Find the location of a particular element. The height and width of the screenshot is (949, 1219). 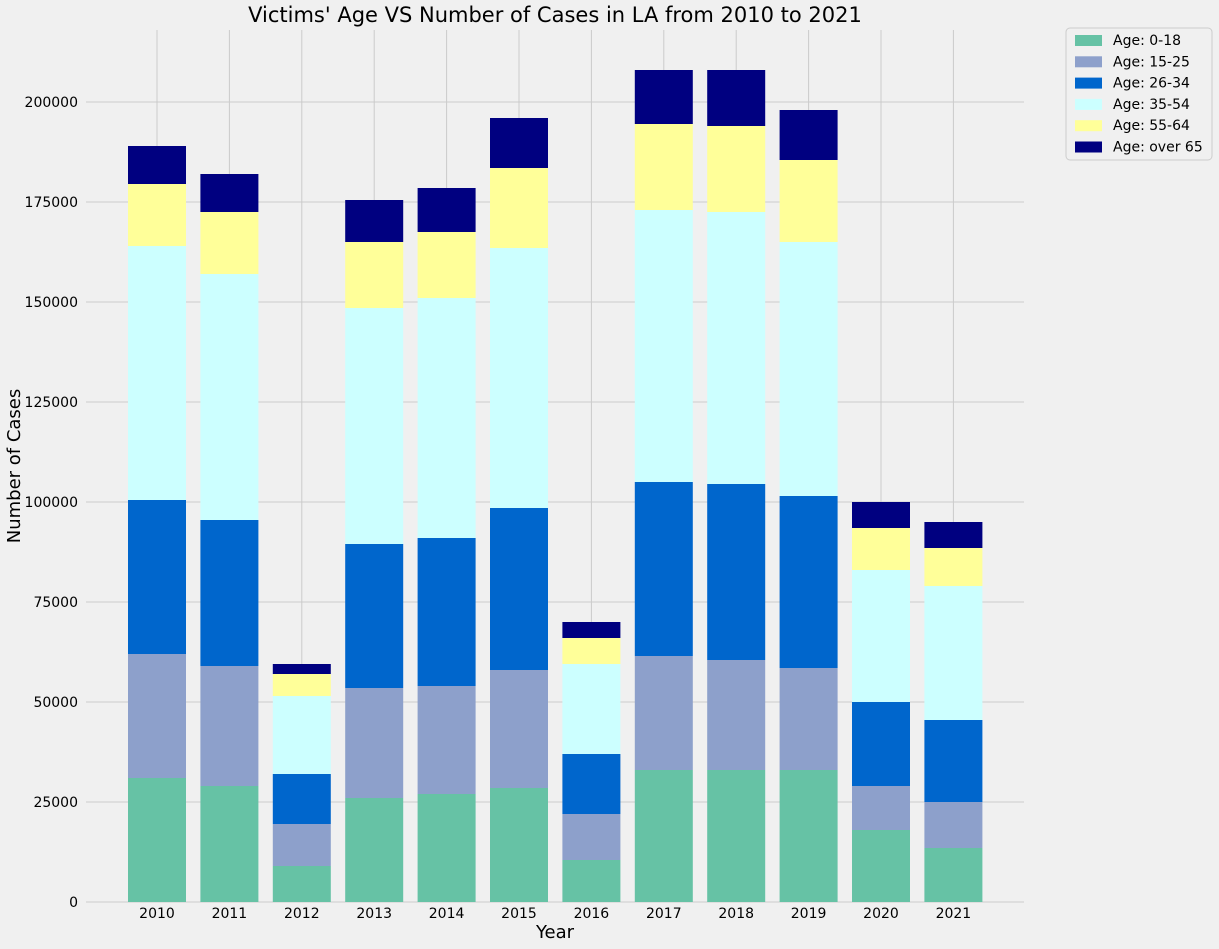

y-tick-label: 75000 is located at coordinates (55, 603).